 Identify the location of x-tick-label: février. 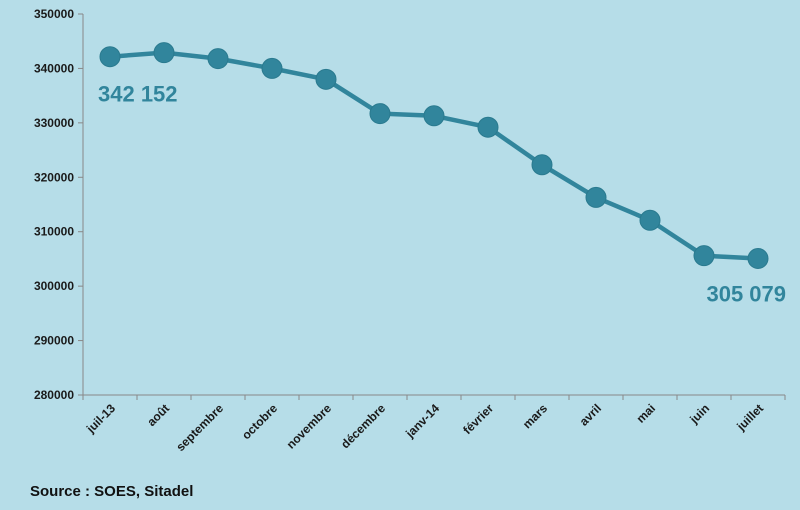
(478, 419).